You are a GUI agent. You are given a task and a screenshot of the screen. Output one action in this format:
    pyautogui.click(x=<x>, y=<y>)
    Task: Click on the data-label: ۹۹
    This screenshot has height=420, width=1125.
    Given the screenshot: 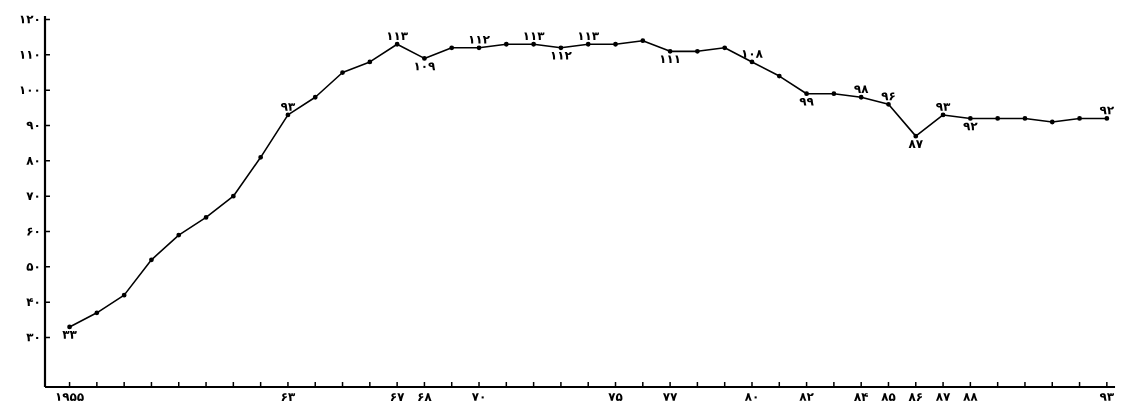 What is the action you would take?
    pyautogui.click(x=806, y=101)
    